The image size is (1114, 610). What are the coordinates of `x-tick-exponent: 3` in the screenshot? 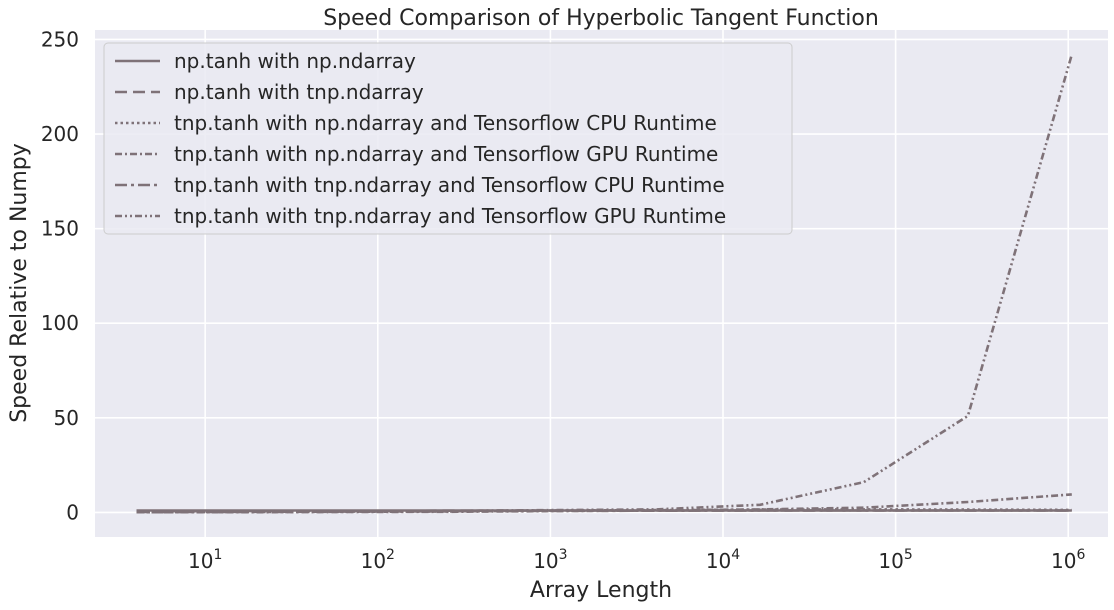 It's located at (563, 555).